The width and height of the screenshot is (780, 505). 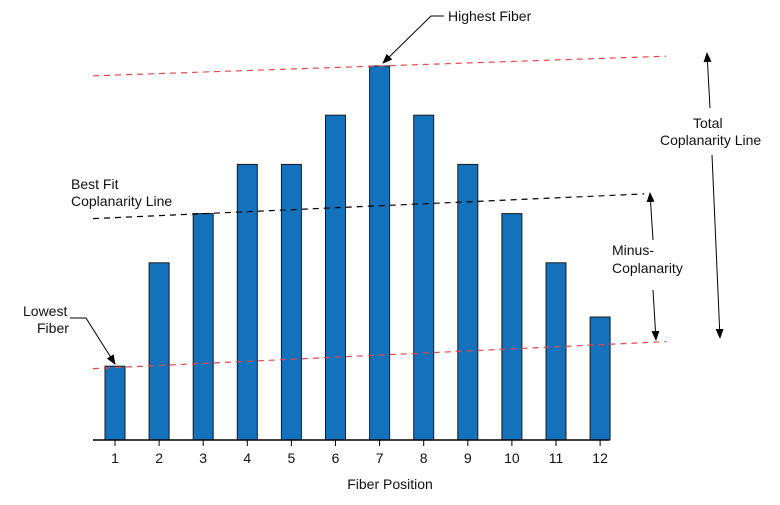 What do you see at coordinates (380, 458) in the screenshot?
I see `x-tick-label-7: 7` at bounding box center [380, 458].